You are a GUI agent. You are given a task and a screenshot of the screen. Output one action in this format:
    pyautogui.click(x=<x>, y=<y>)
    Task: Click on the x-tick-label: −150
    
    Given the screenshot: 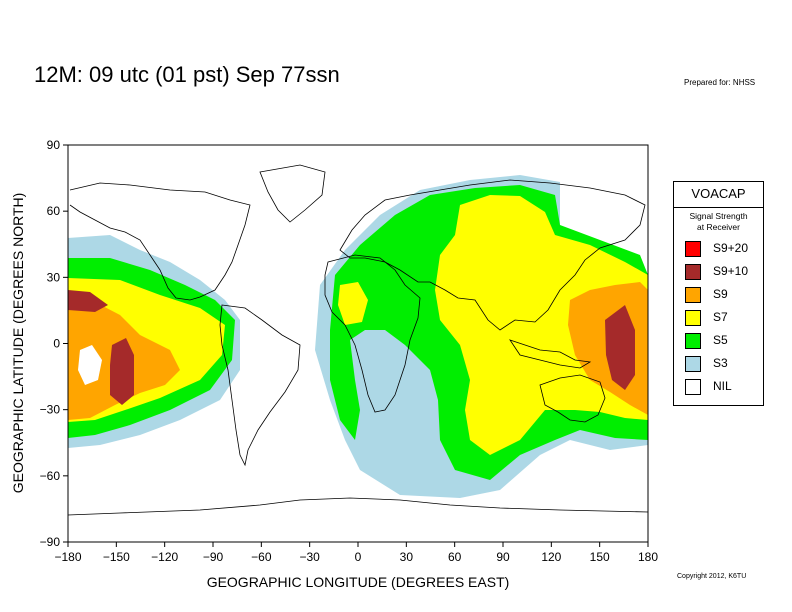 What is the action you would take?
    pyautogui.click(x=116, y=557)
    